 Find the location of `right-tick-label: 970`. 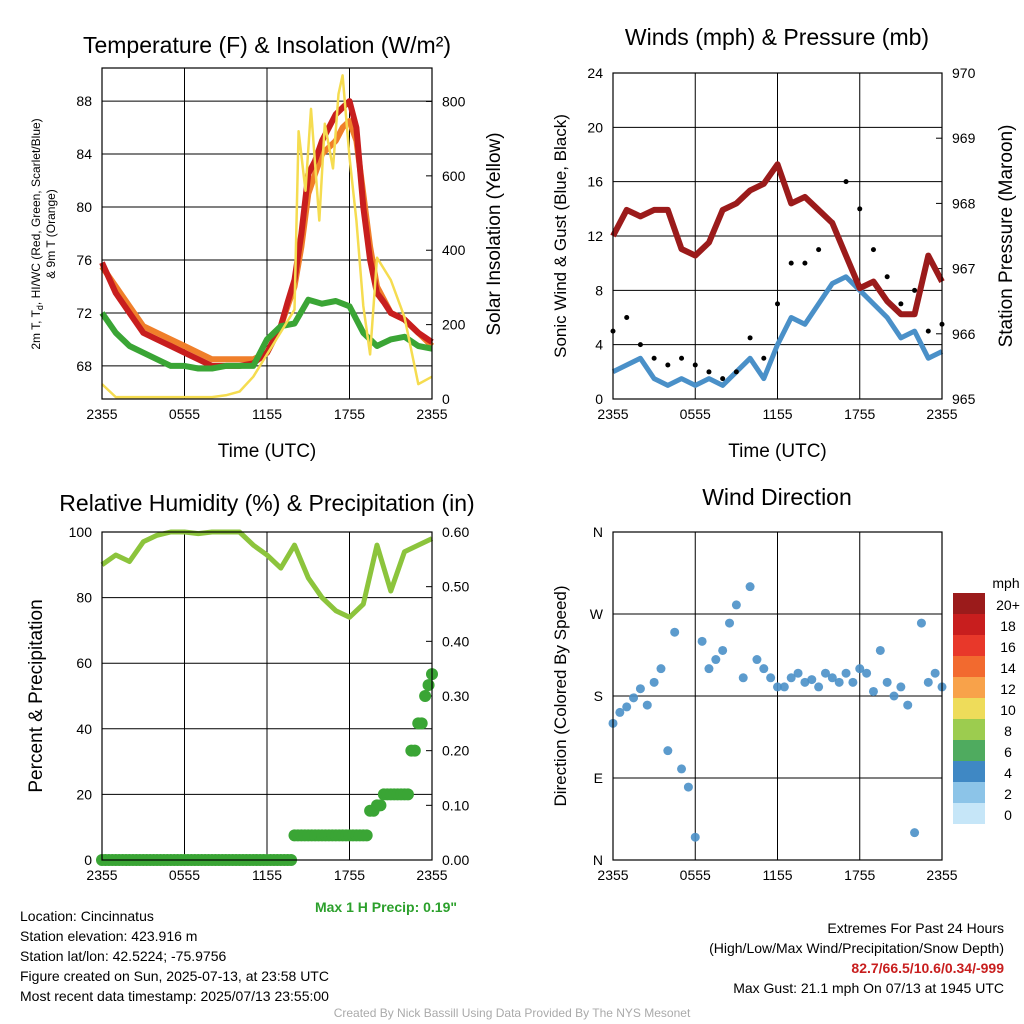

right-tick-label: 970 is located at coordinates (964, 73).